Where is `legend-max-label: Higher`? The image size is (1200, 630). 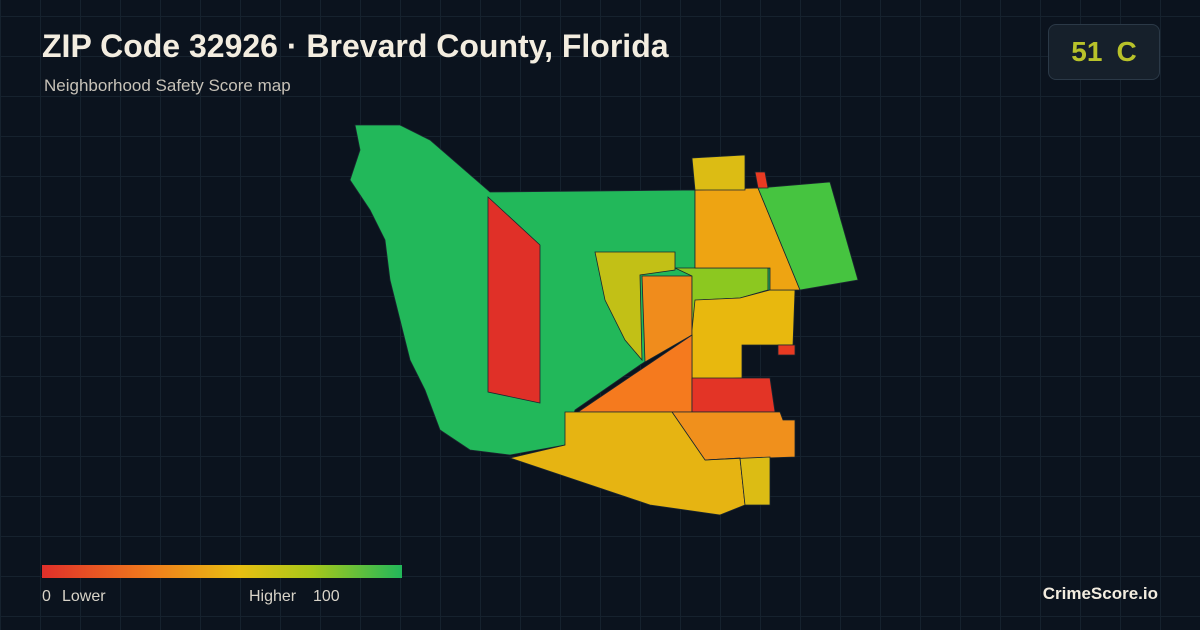 legend-max-label: Higher is located at coordinates (273, 596).